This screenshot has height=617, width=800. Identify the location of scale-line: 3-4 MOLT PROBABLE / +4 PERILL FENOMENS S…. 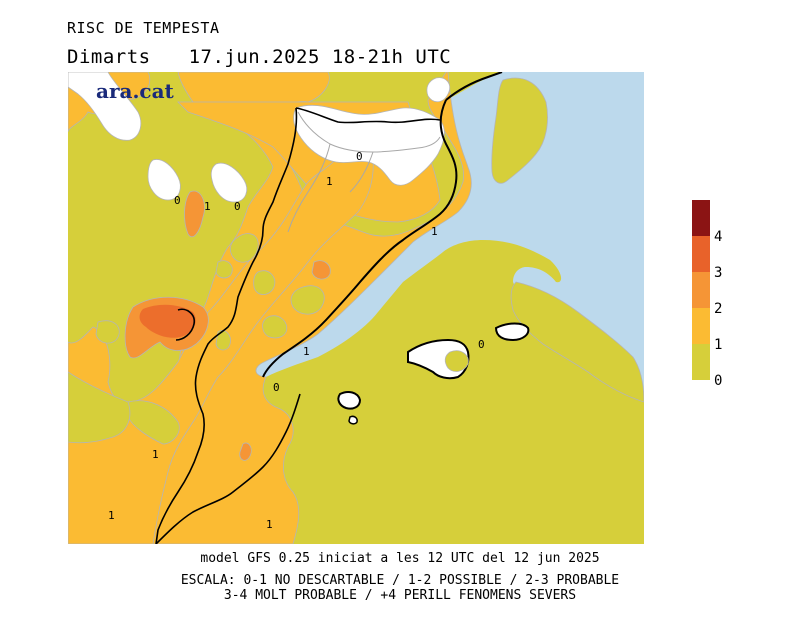
(400, 595).